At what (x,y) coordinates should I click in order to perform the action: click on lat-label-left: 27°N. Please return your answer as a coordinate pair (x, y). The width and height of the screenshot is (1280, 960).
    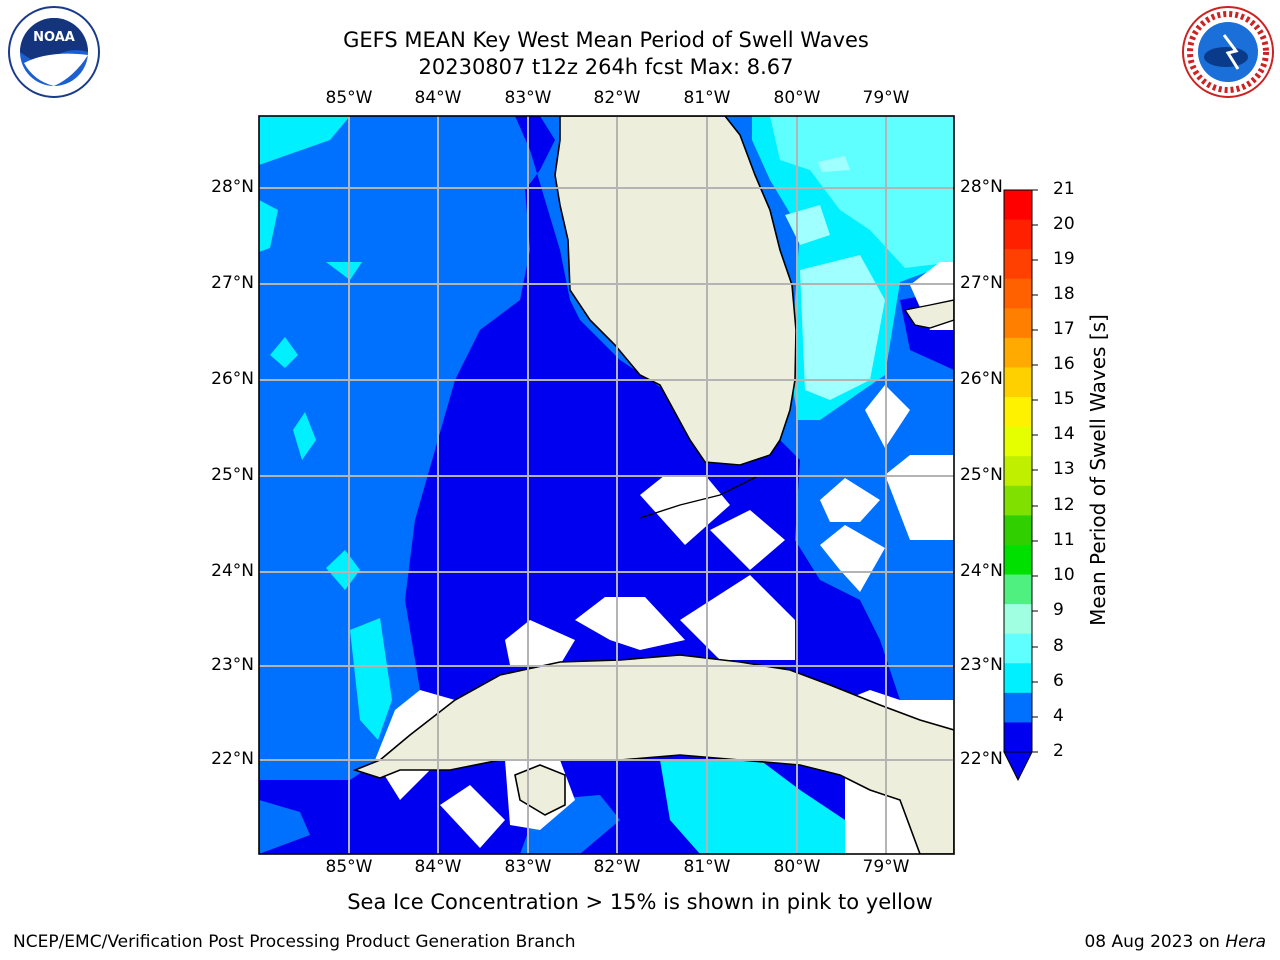
    Looking at the image, I should click on (232, 283).